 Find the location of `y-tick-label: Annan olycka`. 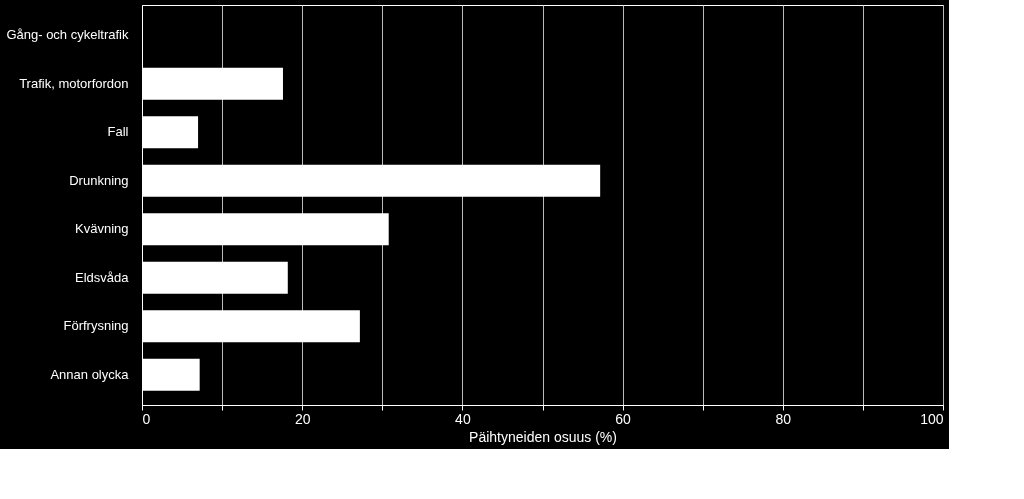

y-tick-label: Annan olycka is located at coordinates (90, 374).